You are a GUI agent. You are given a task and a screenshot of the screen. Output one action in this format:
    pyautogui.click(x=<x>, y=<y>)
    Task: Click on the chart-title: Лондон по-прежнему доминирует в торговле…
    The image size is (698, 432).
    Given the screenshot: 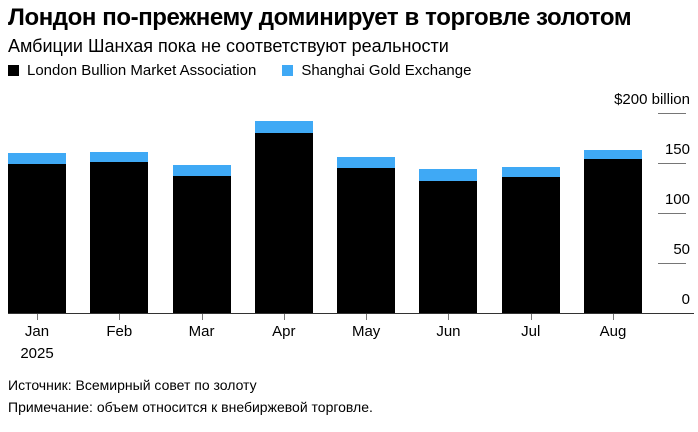 What is the action you would take?
    pyautogui.click(x=320, y=17)
    